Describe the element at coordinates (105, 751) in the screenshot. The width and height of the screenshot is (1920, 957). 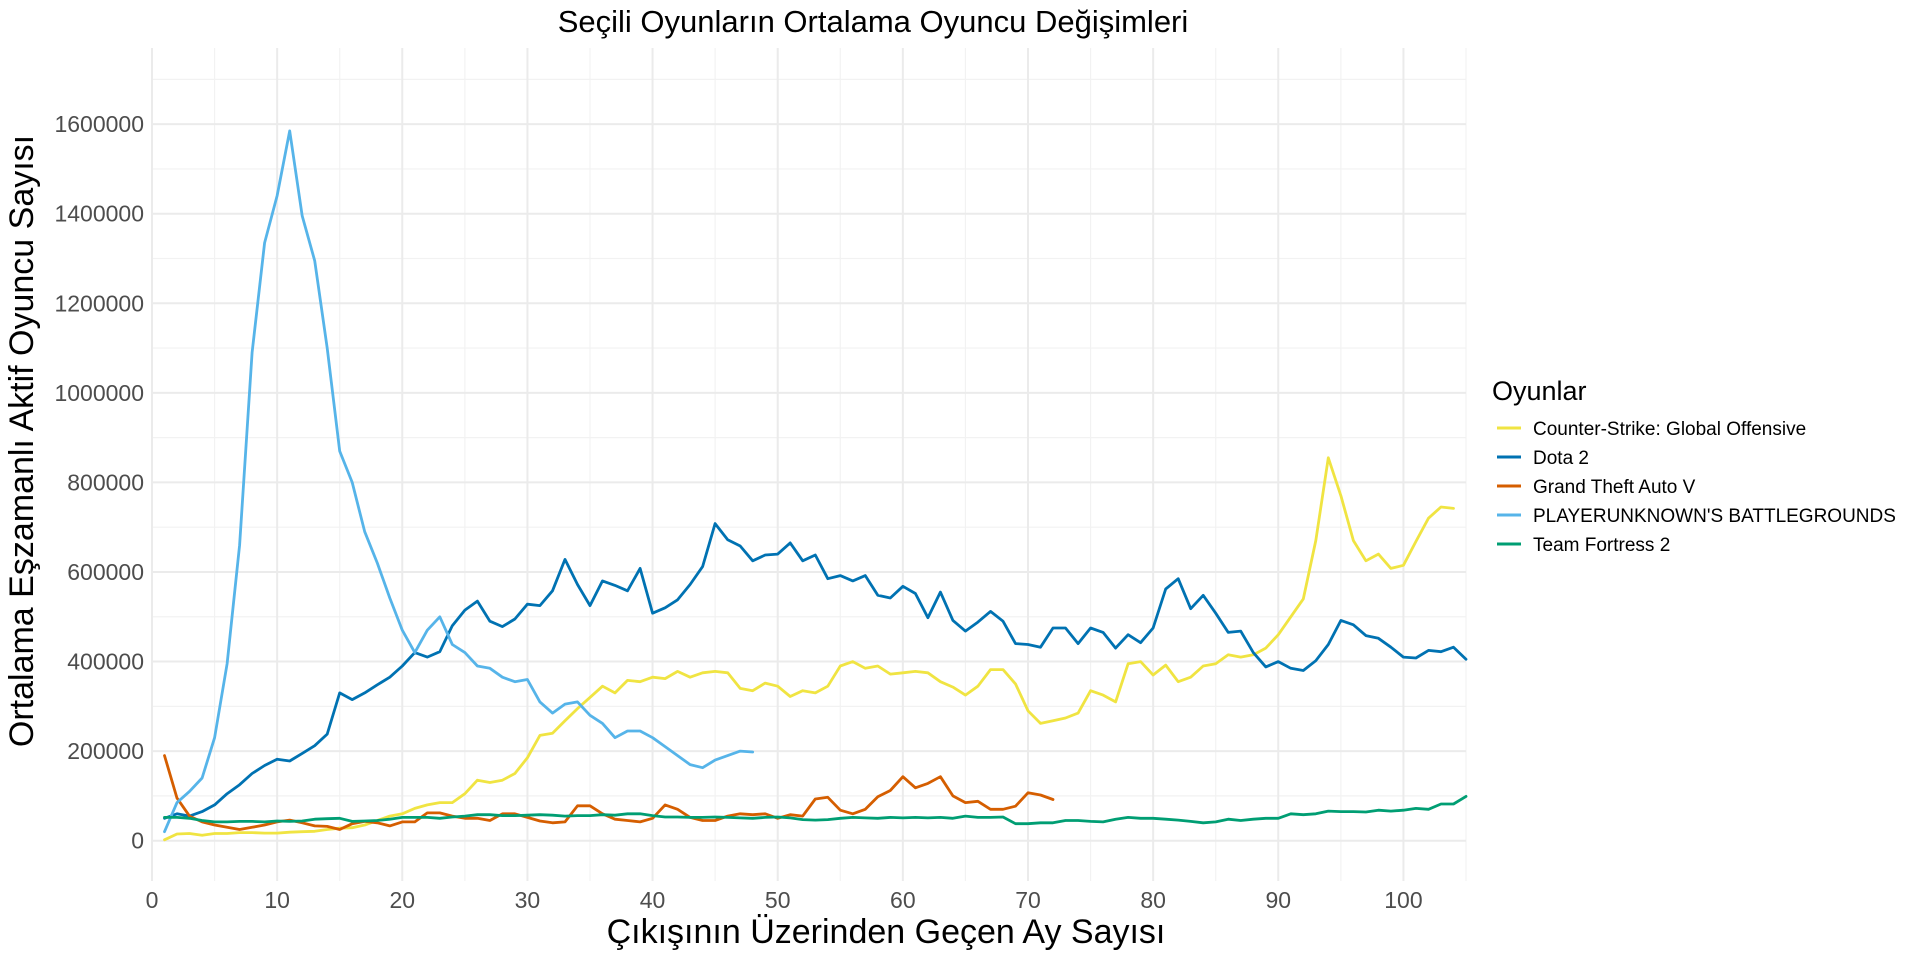
I see `y-tick-label: 200000` at that location.